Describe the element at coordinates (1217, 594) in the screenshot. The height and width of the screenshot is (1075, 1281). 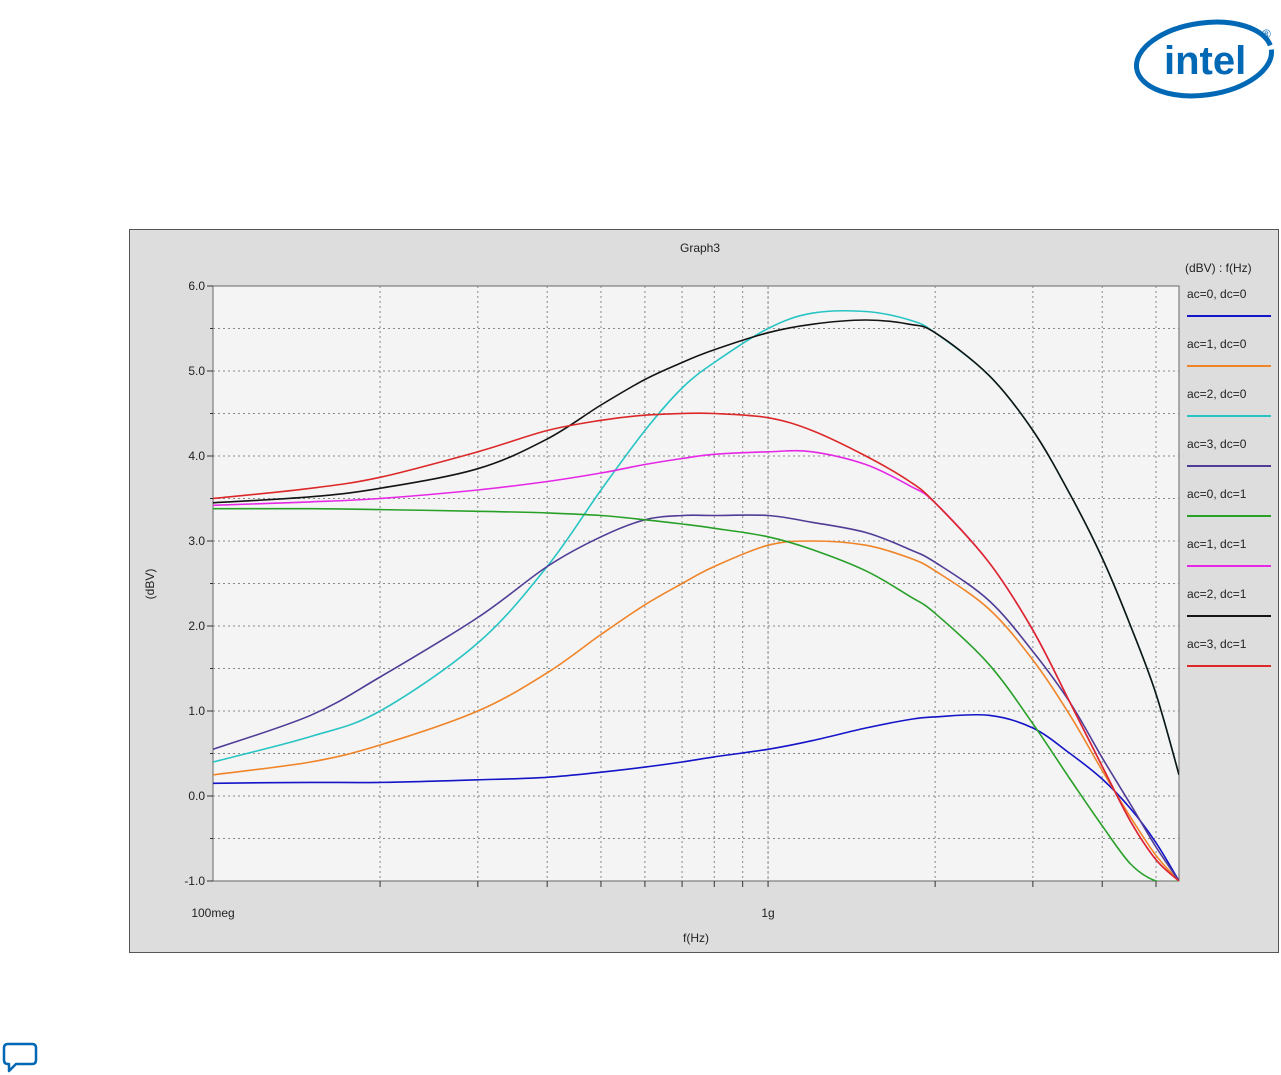
I see `legend-label: ac=2, dc=1` at that location.